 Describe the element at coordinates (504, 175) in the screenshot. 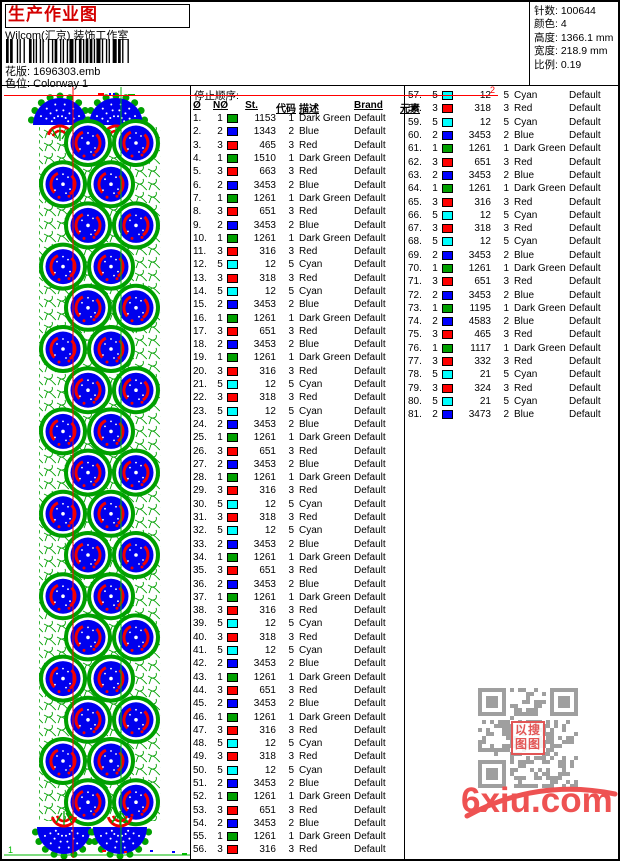

I see `stop-row: 63. 2 3453 2 Blue Default` at that location.